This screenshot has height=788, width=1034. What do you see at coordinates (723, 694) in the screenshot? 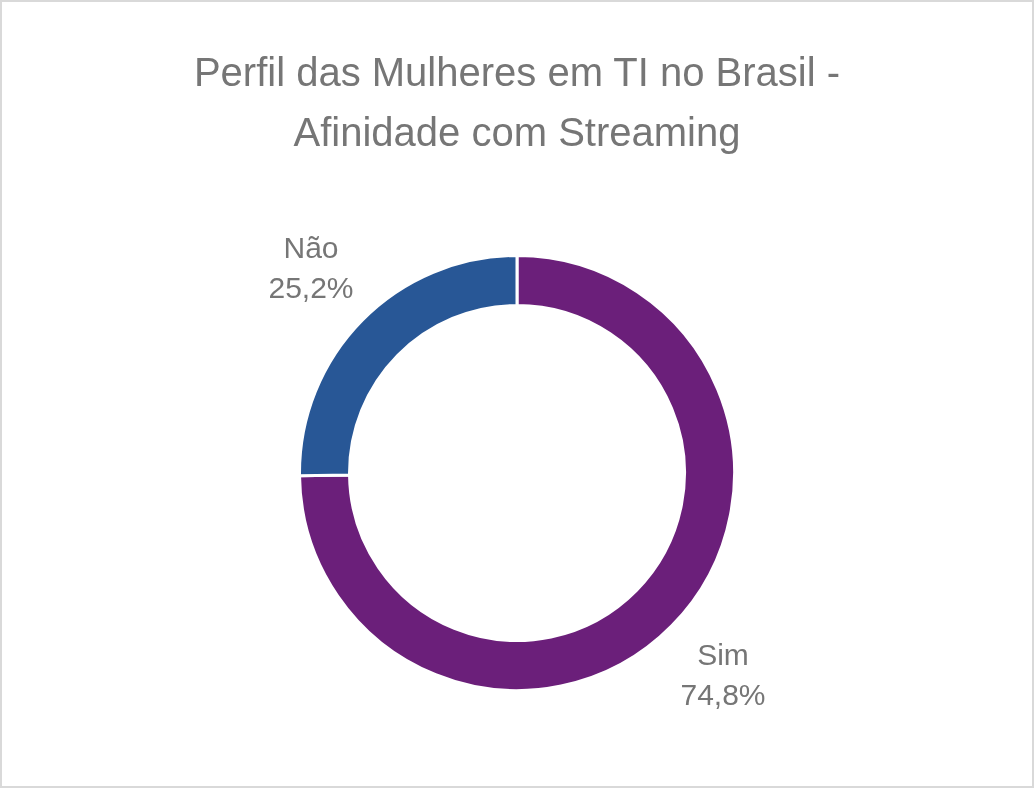
I see `data-label: 74,8%` at bounding box center [723, 694].